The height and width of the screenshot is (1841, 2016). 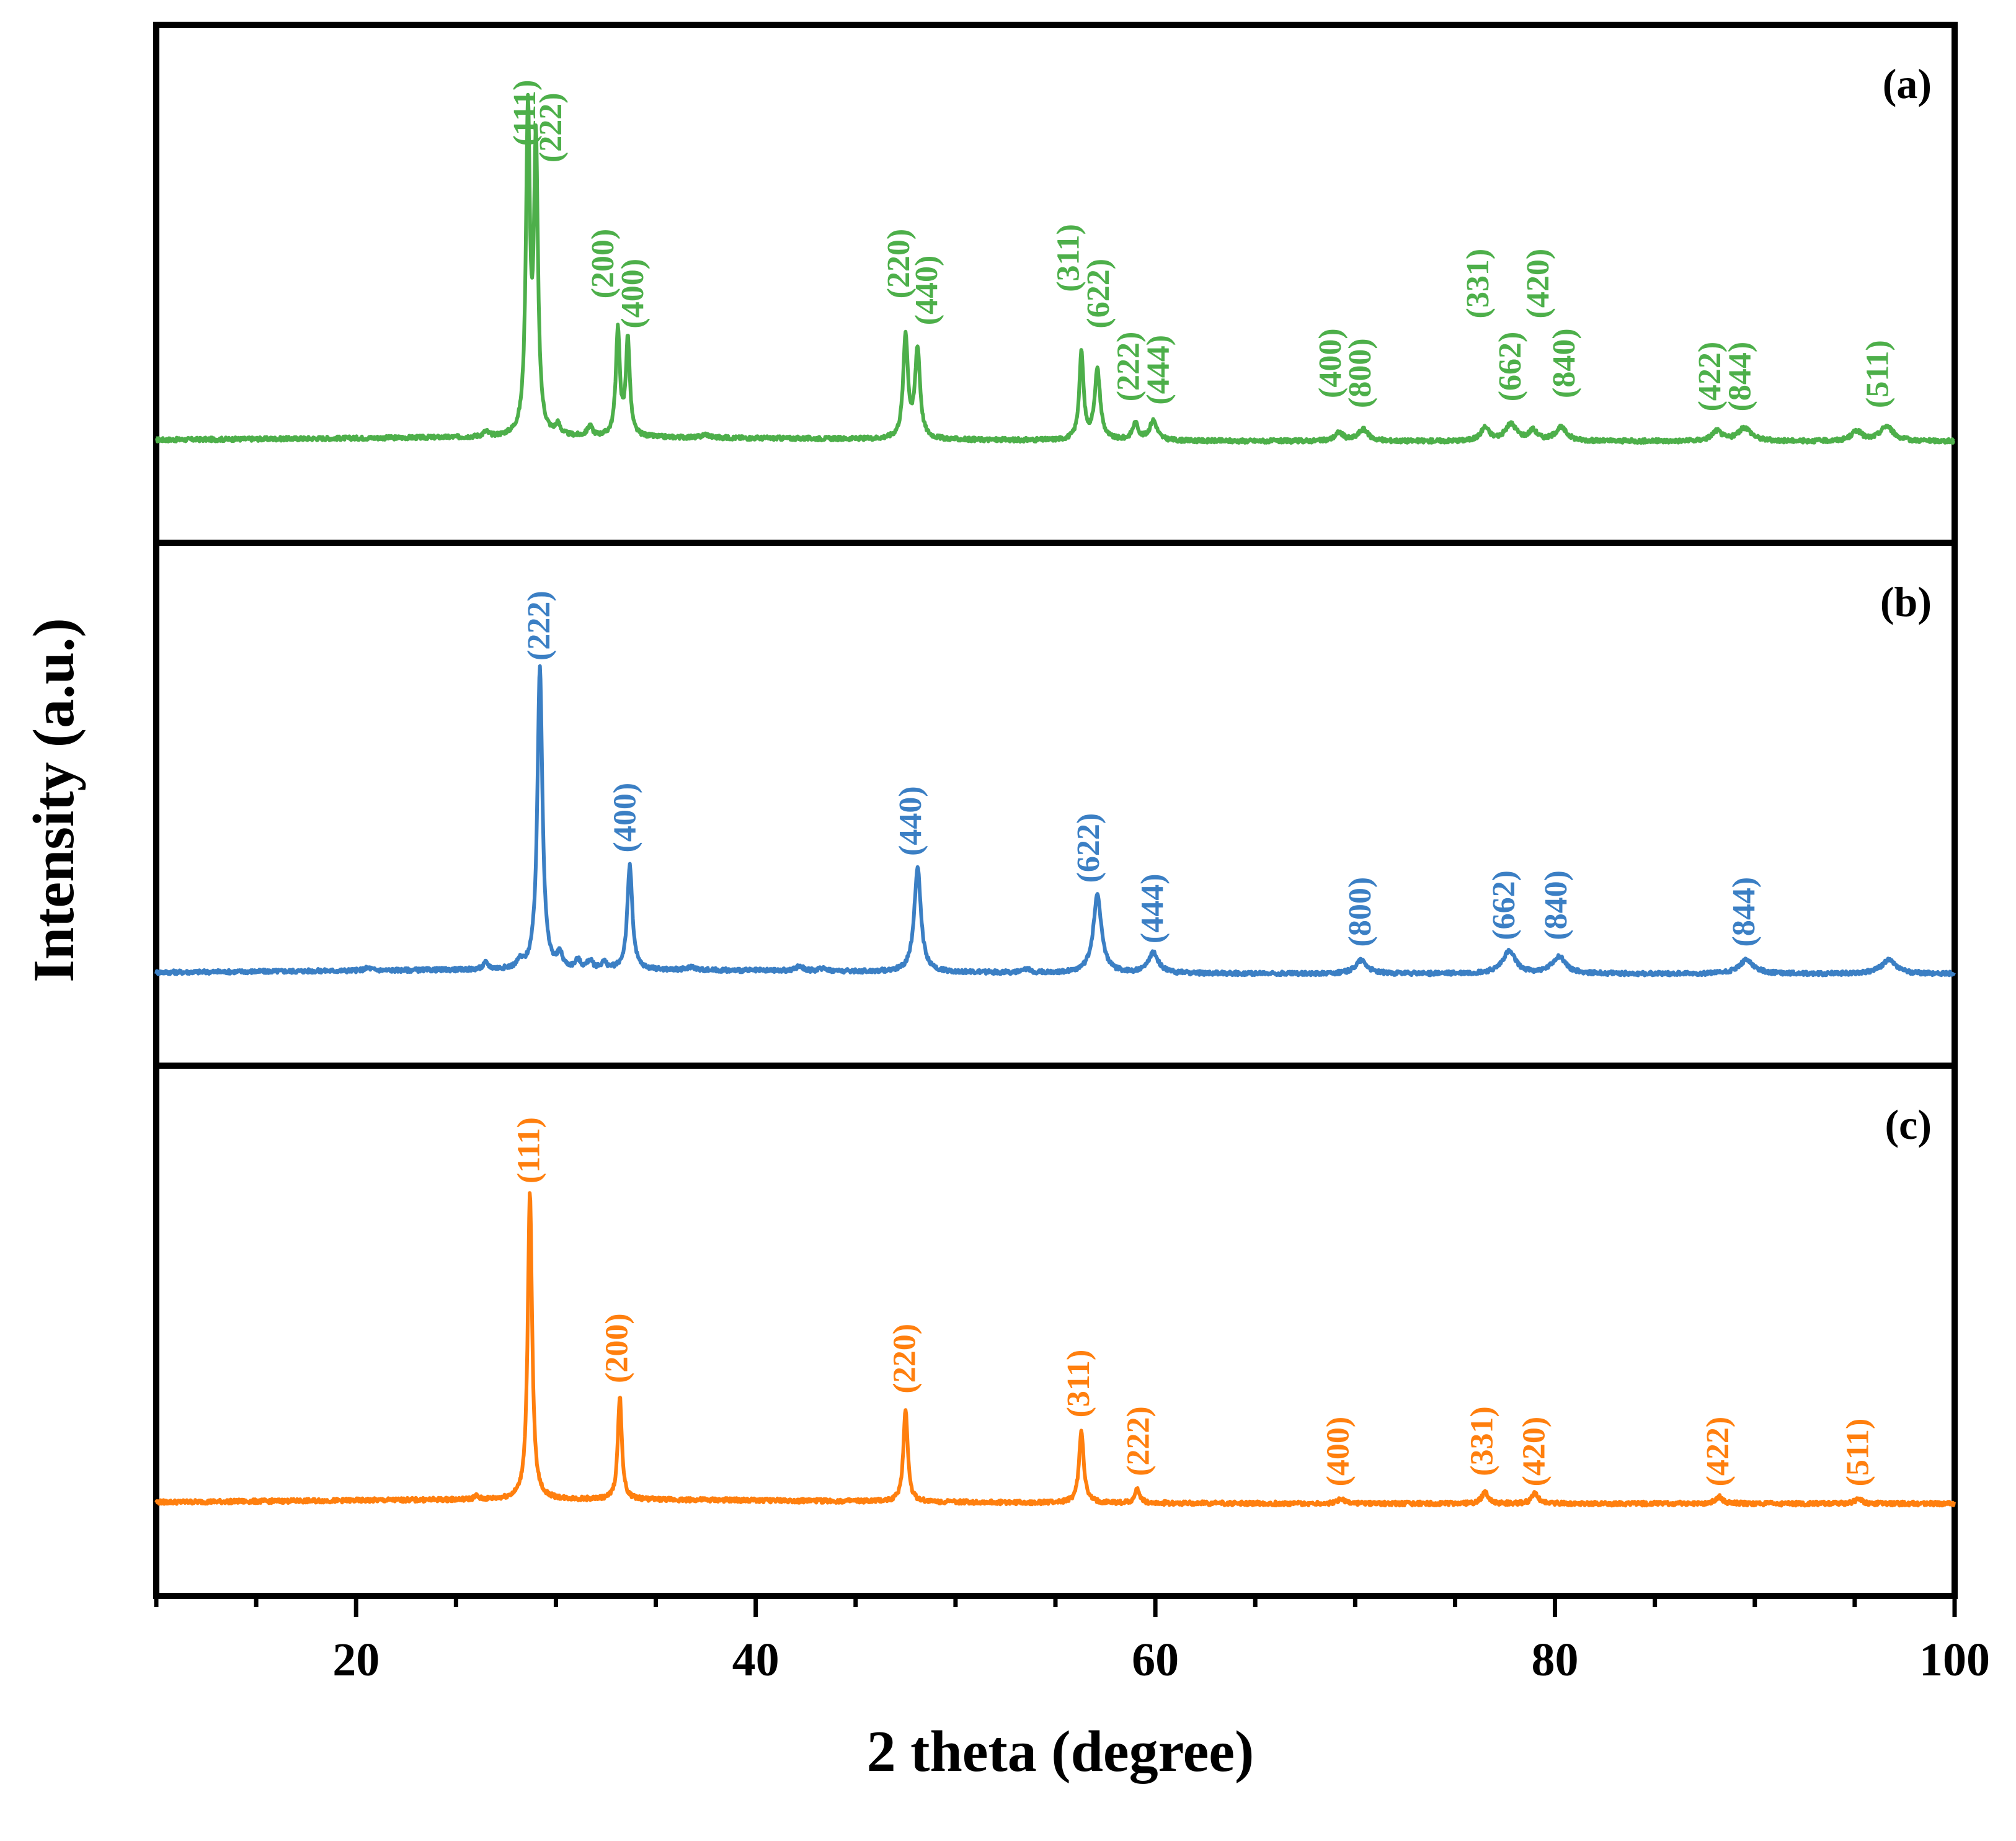 I want to click on panel-label: (c), so click(x=1908, y=1124).